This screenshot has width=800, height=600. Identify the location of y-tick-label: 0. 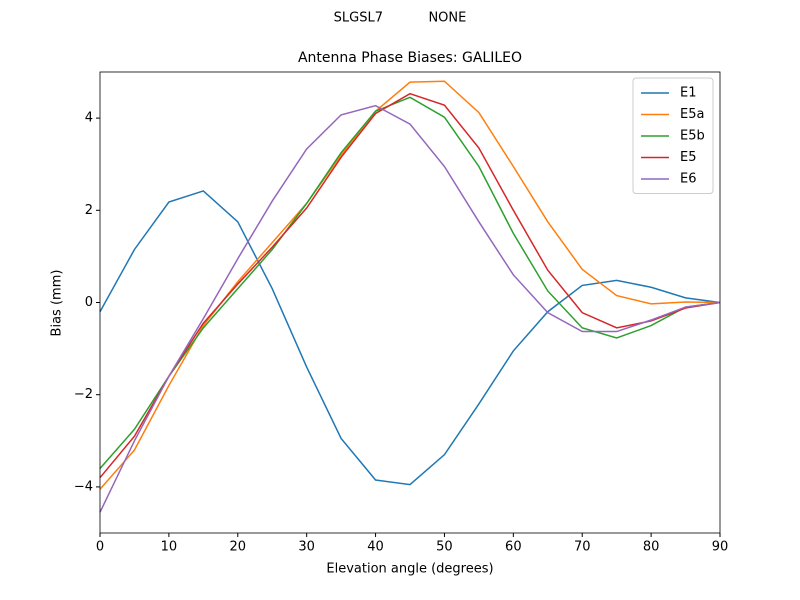
(89, 302).